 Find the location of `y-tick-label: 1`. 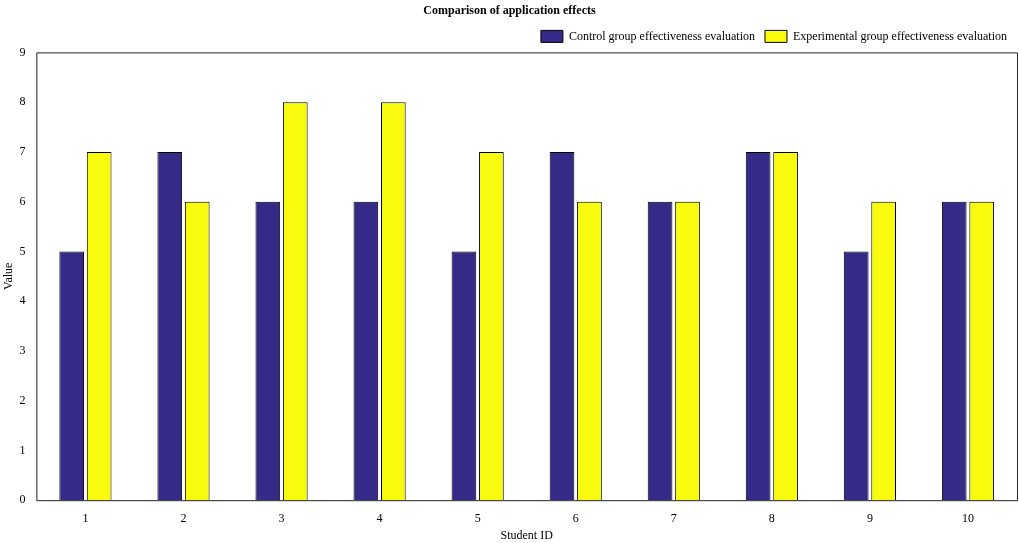

y-tick-label: 1 is located at coordinates (22, 449).